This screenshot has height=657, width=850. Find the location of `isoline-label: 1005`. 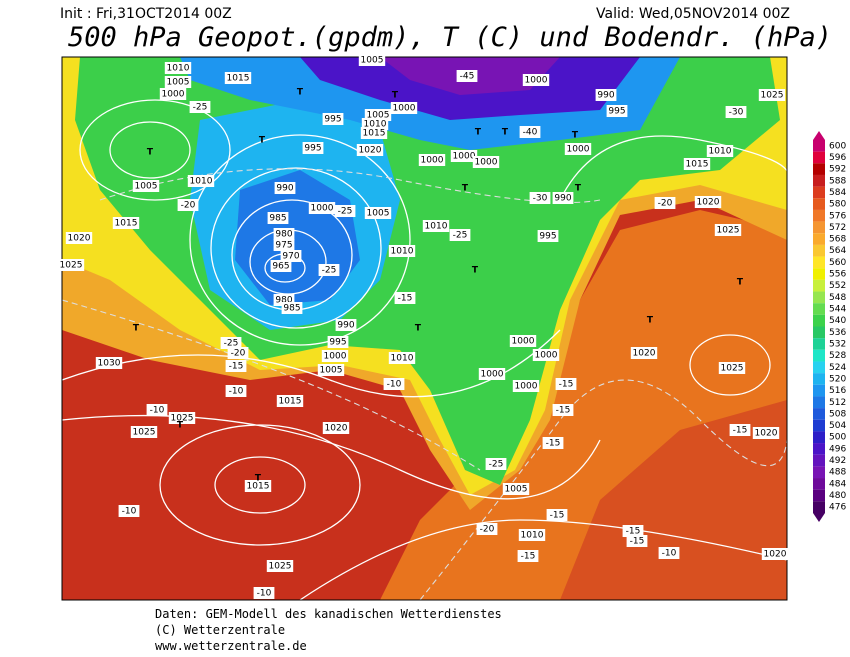

isoline-label: 1005 is located at coordinates (378, 214).